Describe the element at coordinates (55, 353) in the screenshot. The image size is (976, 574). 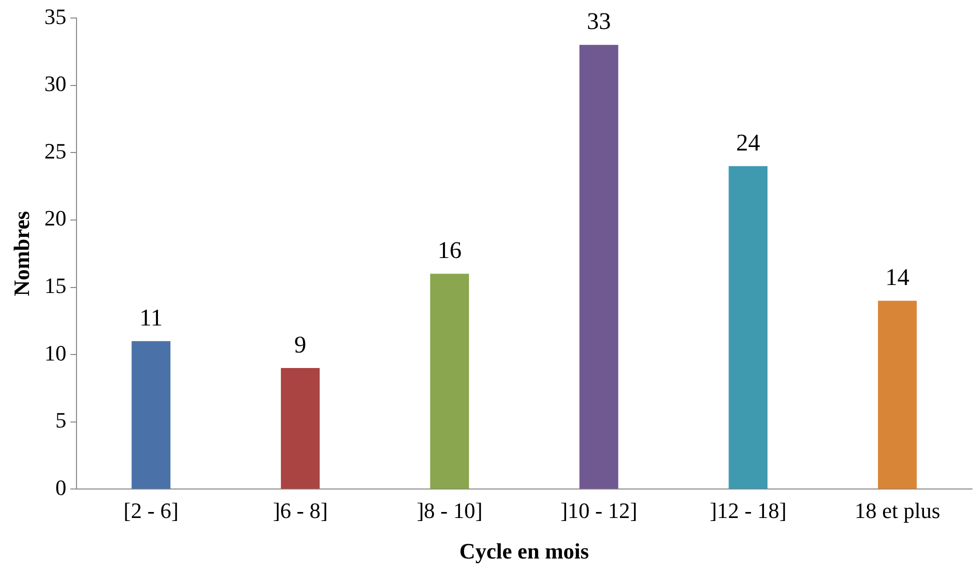
I see `y-tick-label: 10` at that location.